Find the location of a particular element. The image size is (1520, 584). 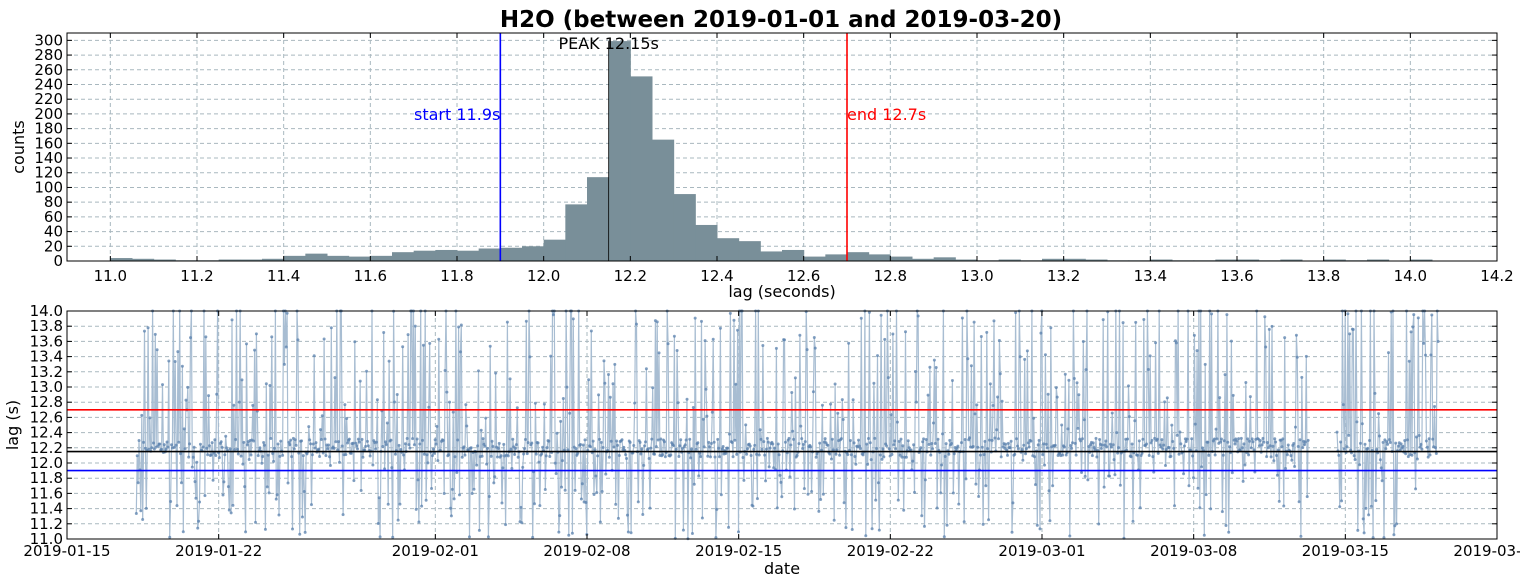

histogram-y-tick-label: 20 is located at coordinates (53, 246).